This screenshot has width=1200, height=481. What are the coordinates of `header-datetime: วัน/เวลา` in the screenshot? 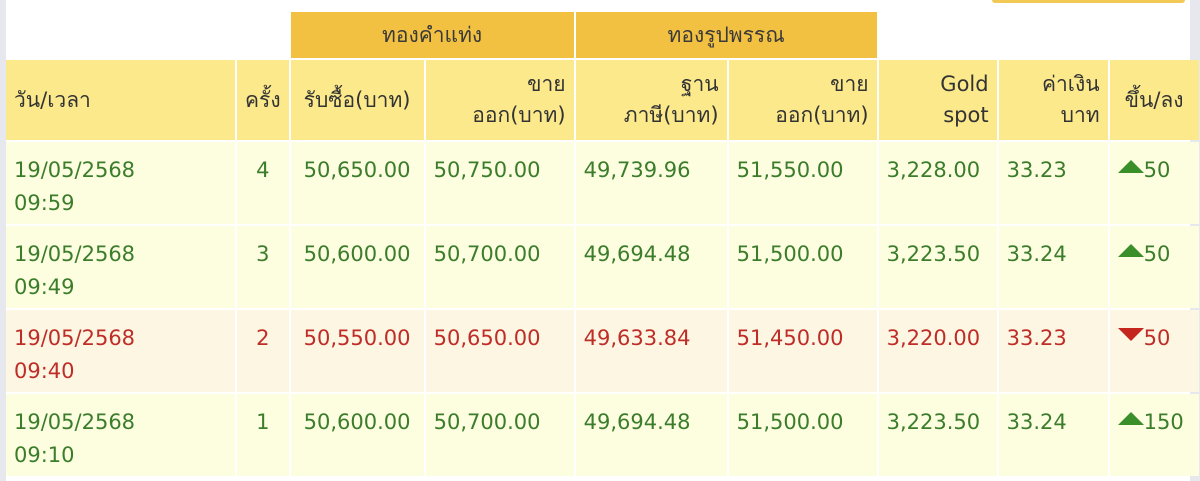 It's located at (120, 100).